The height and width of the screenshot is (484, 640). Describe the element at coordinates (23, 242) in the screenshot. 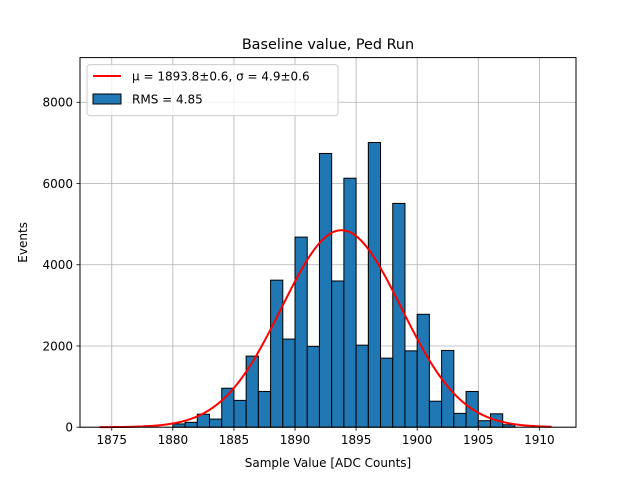

I see `y-axis-label: Events` at that location.